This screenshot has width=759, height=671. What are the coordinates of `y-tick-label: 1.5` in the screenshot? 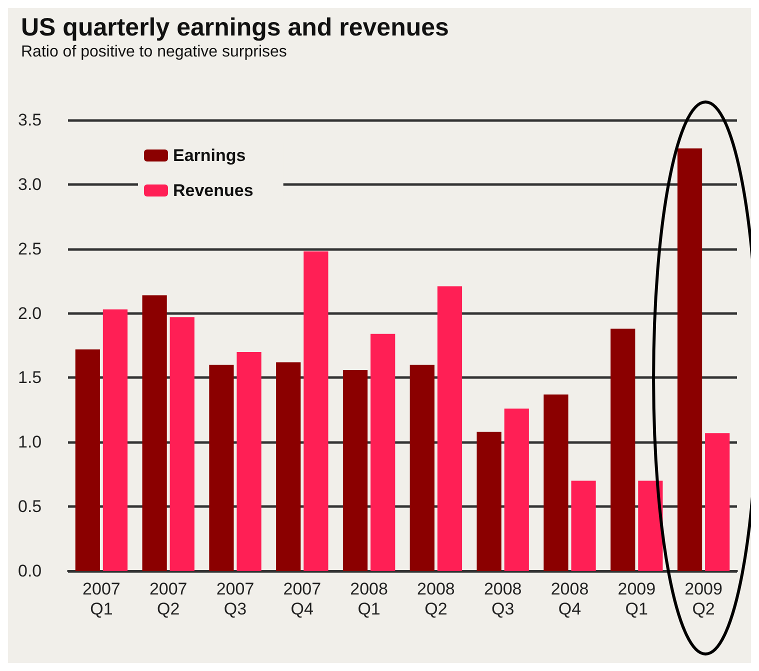 It's located at (30, 378).